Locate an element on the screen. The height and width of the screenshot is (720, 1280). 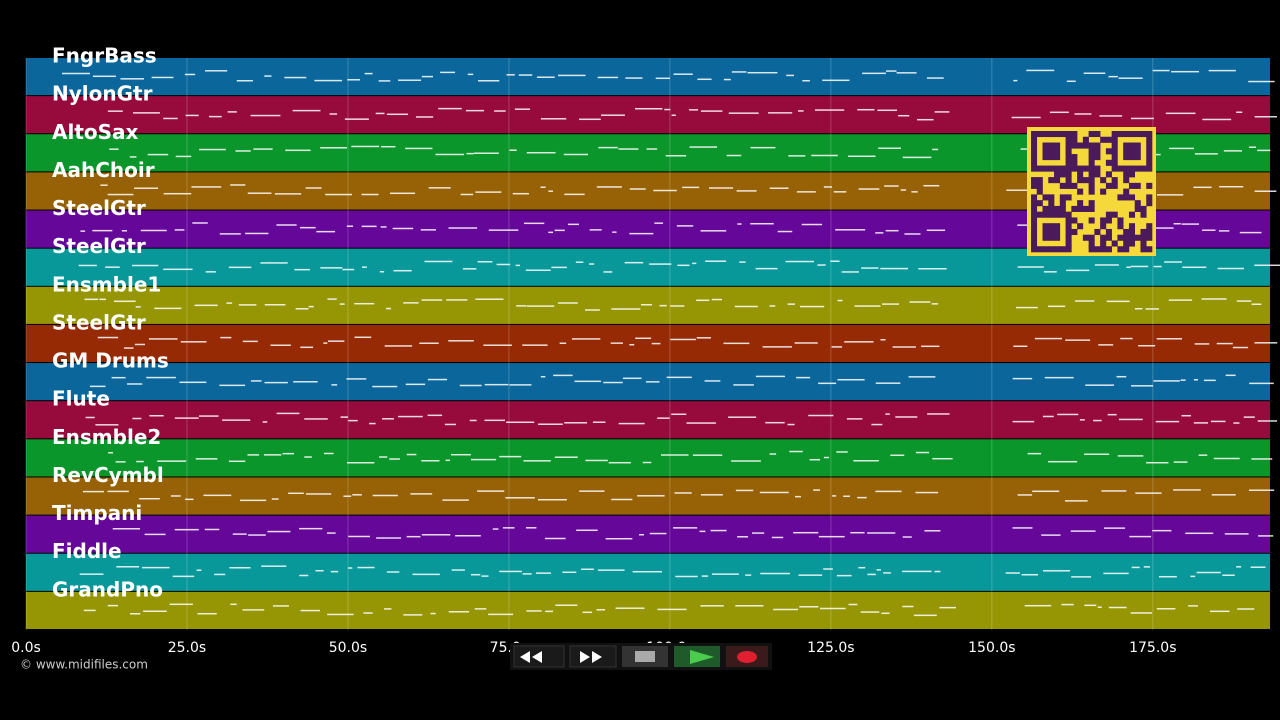
track-name: Flute is located at coordinates (81, 399).